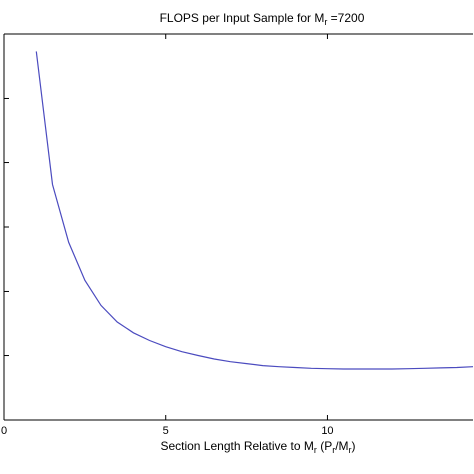  What do you see at coordinates (257, 447) in the screenshot?
I see `x-axis-label: Section Length Relative to Mr (Pr/Mr)` at bounding box center [257, 447].